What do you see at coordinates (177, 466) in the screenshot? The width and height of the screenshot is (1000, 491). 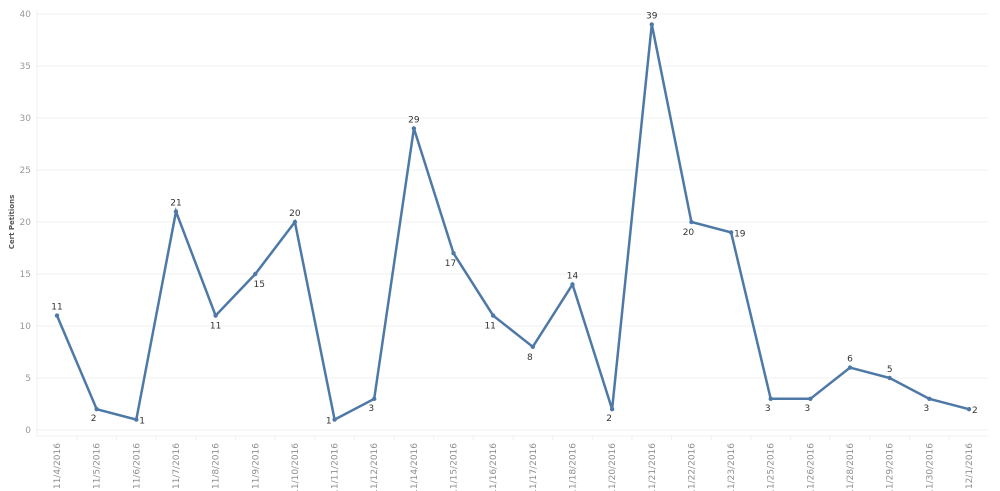 I see `x-tick-label: 11/7/2016` at bounding box center [177, 466].